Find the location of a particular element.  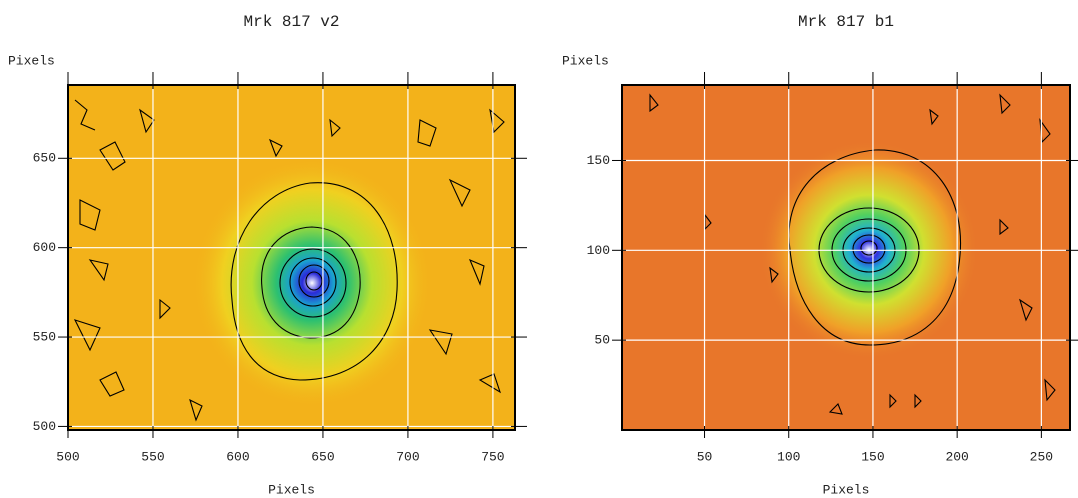

chart-title: Mrk 817 b1 is located at coordinates (846, 22).